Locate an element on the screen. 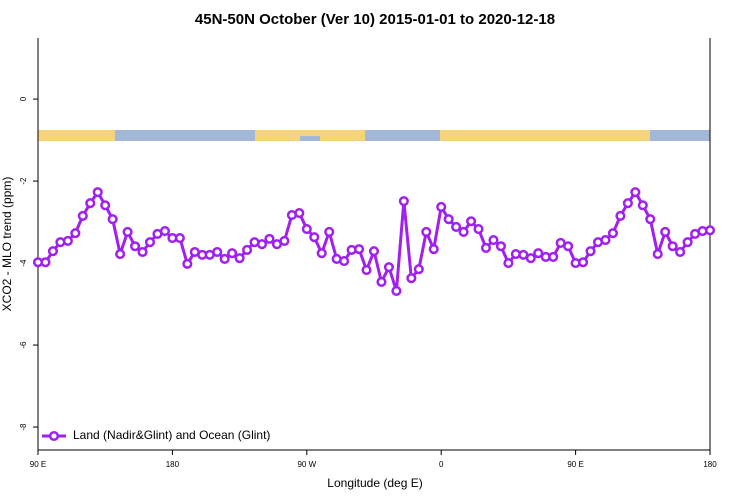  y-tick-label: 0 is located at coordinates (23, 98).